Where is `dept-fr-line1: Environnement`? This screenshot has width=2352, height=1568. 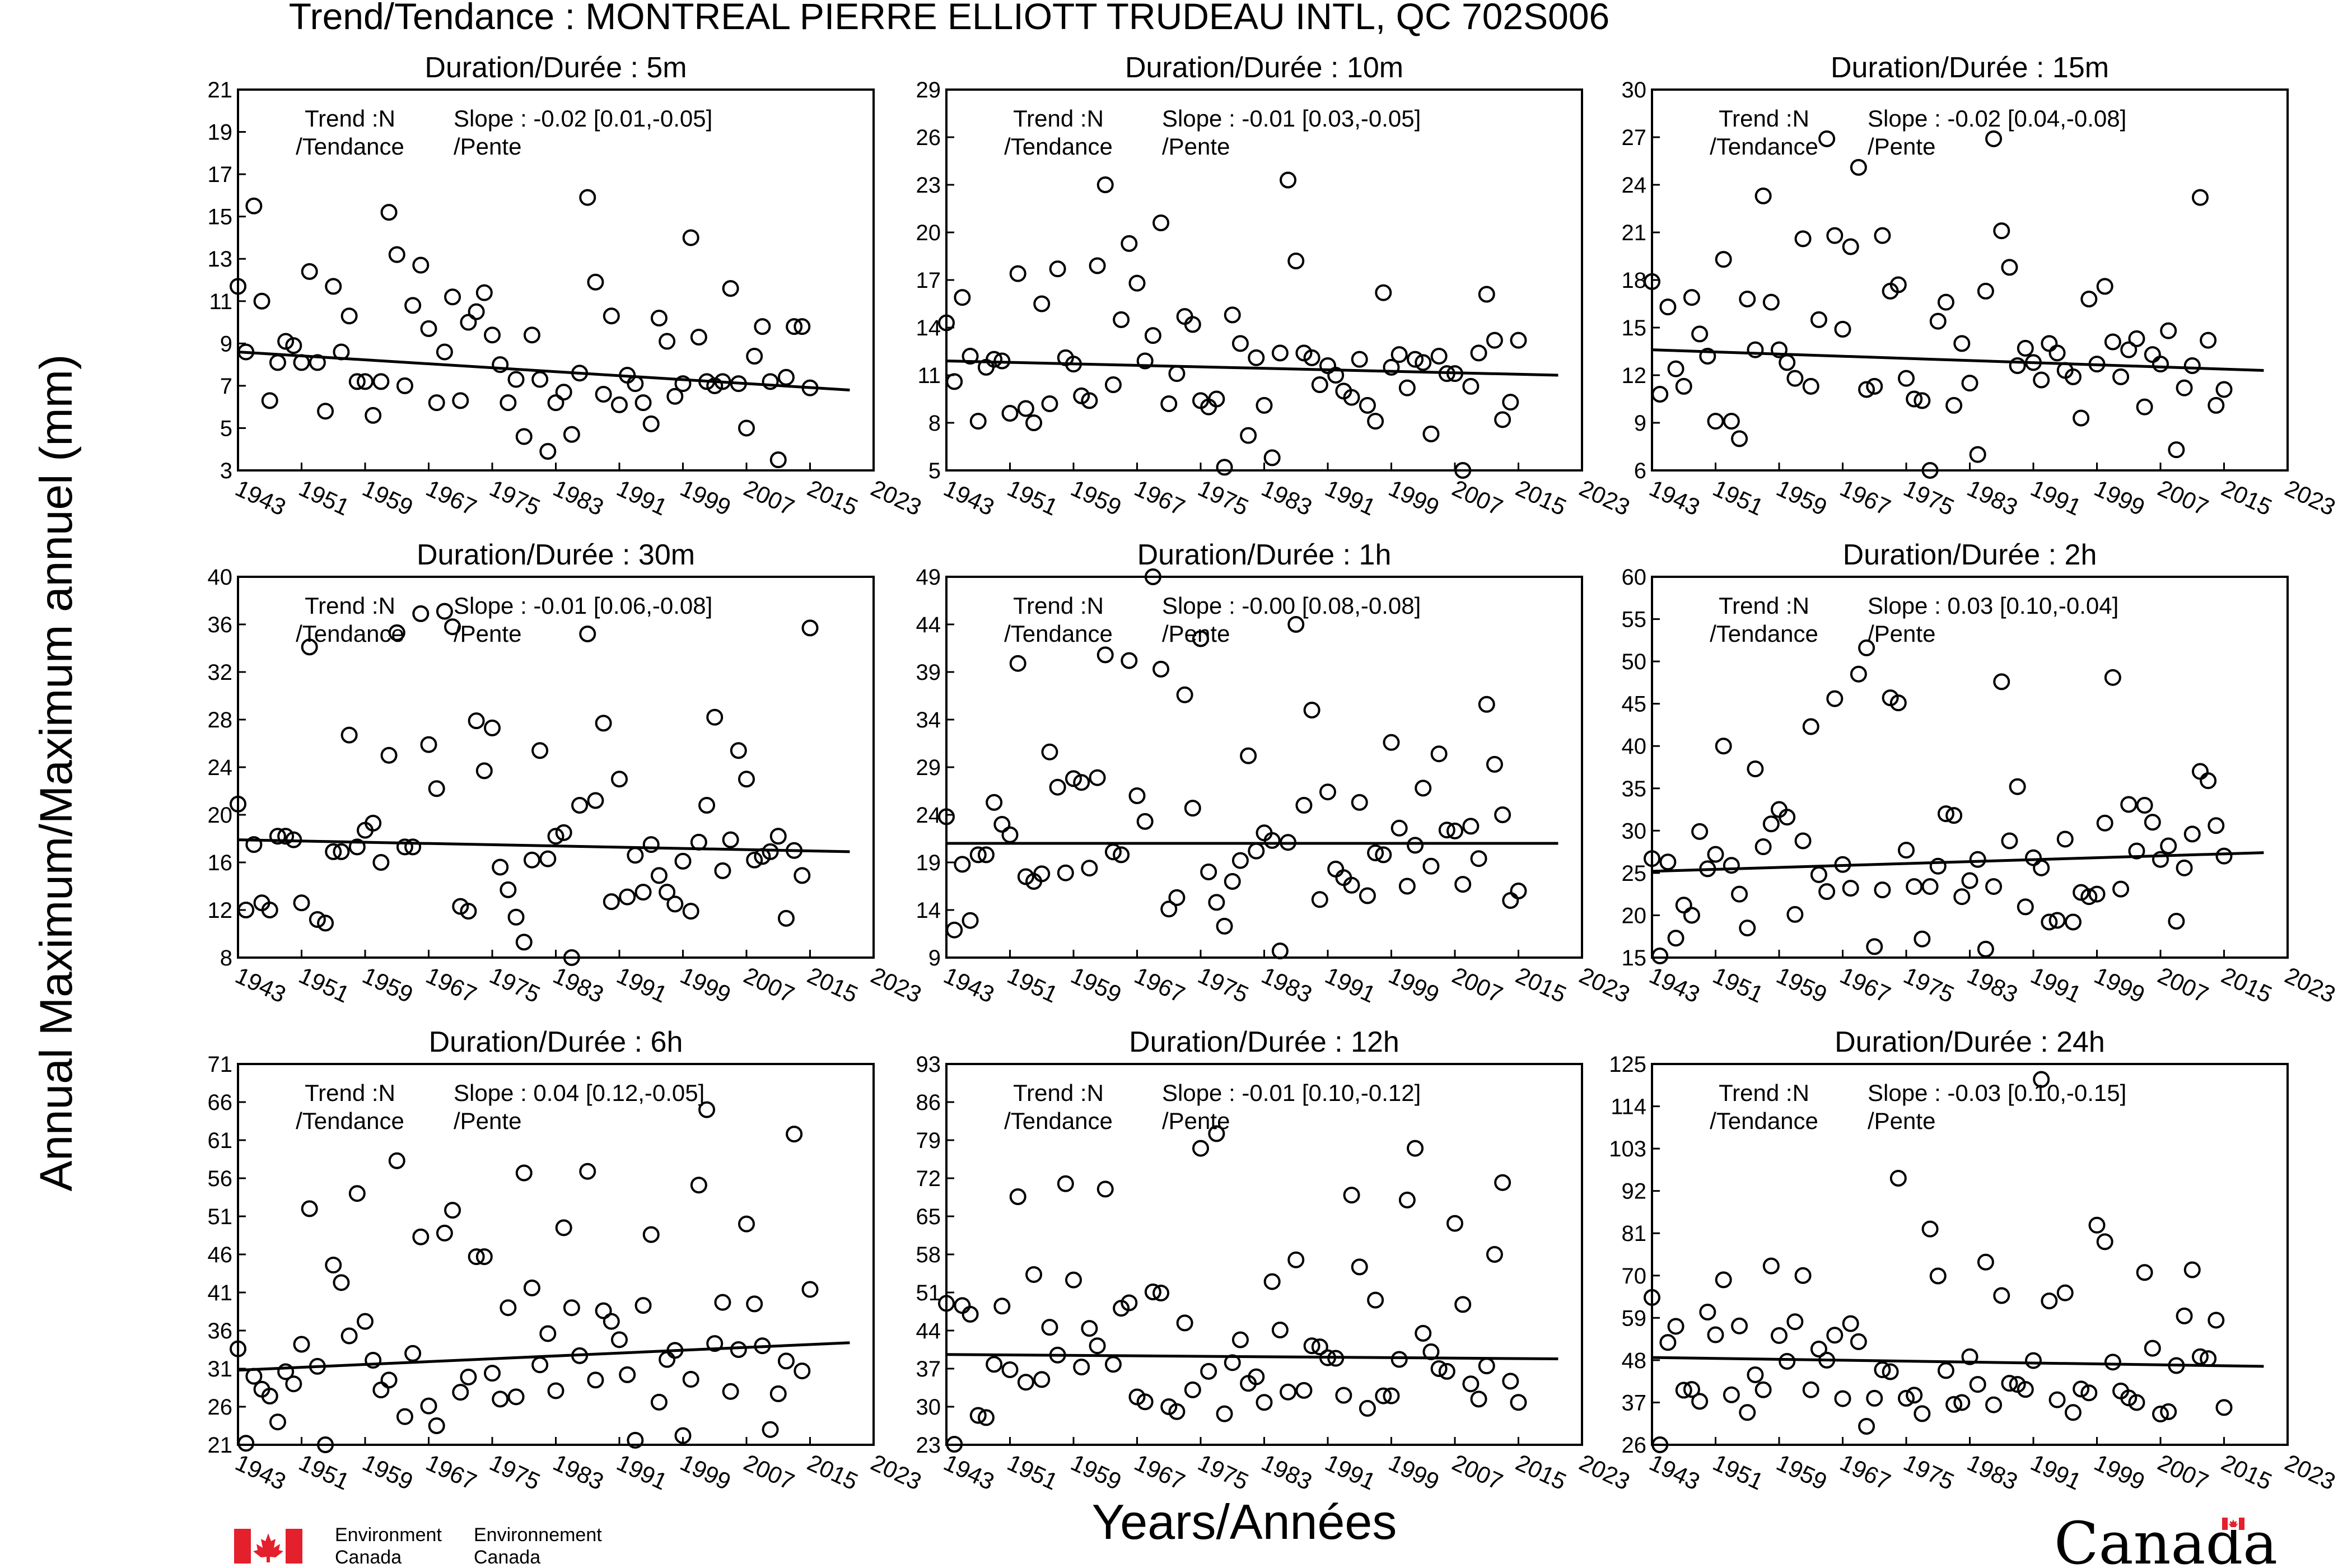
dept-fr-line1: Environnement is located at coordinates (538, 1535).